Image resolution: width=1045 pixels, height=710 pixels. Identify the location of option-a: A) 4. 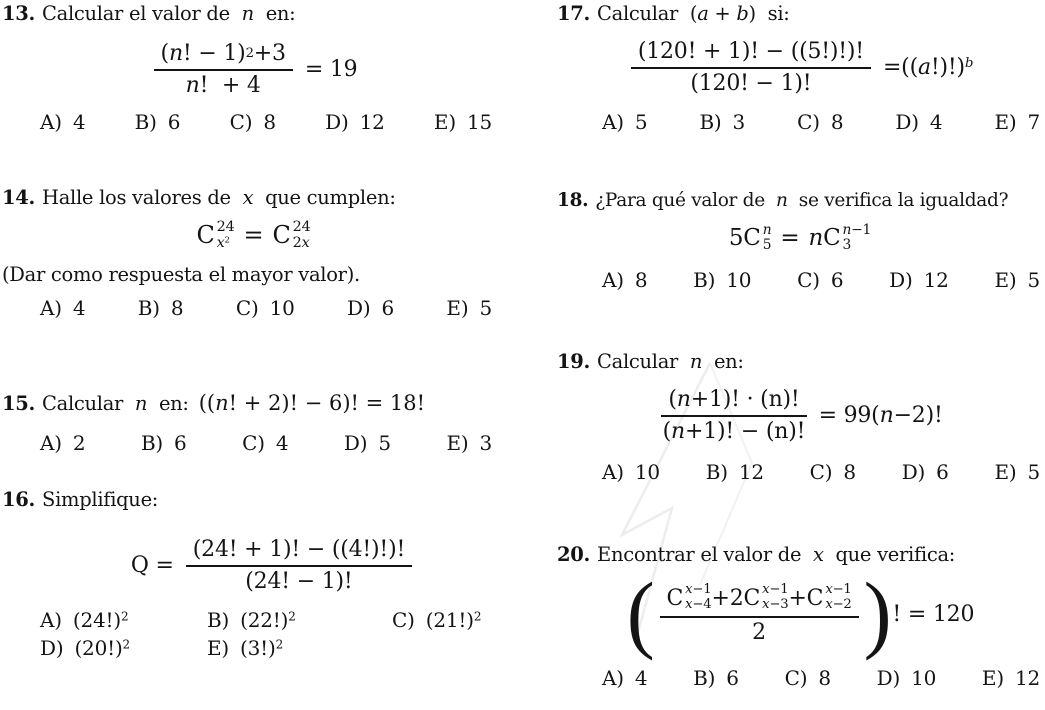
(63, 122).